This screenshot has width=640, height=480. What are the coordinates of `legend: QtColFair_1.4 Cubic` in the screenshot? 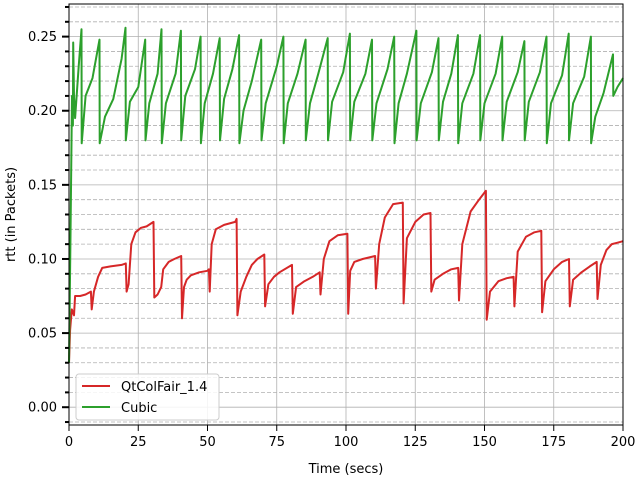 It's located at (147, 397).